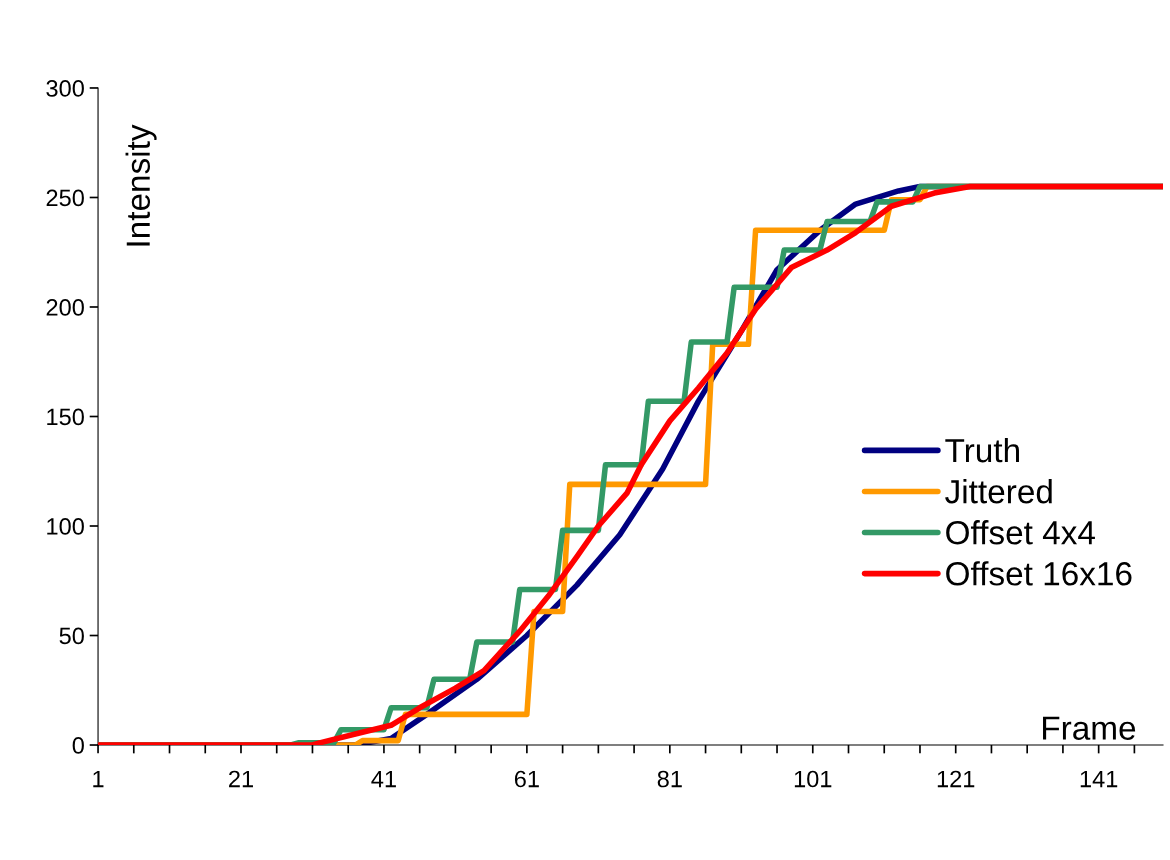 The height and width of the screenshot is (860, 1170). Describe the element at coordinates (383, 779) in the screenshot. I see `x-tick-label: 41` at that location.